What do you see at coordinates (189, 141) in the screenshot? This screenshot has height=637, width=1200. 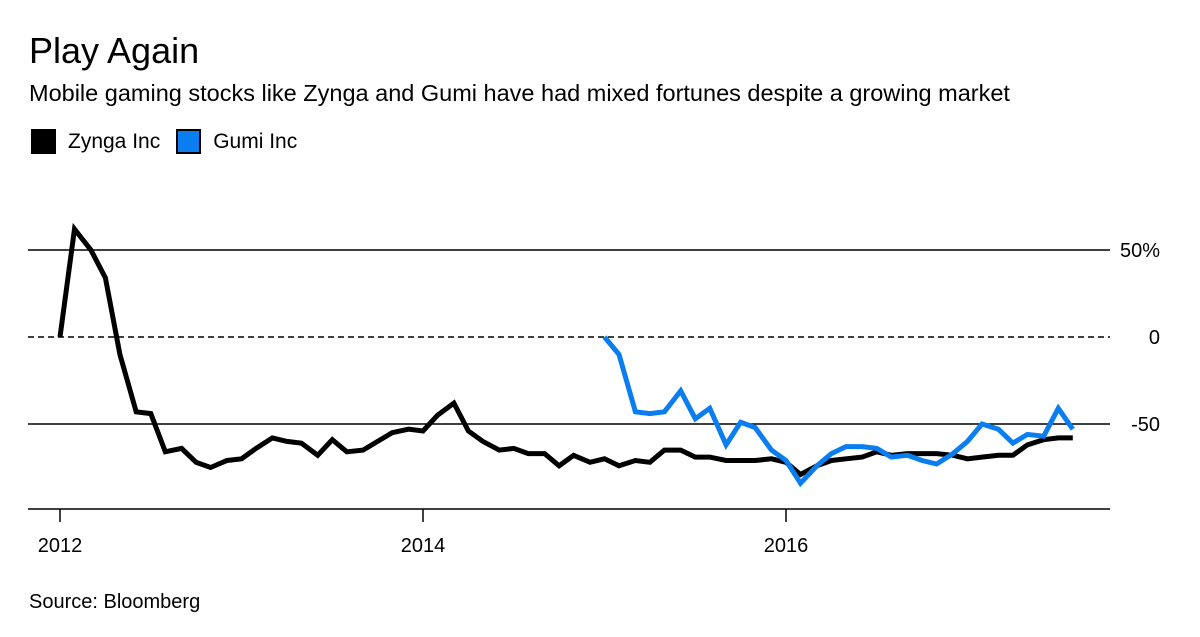 I see `legend-swatch-gumi` at bounding box center [189, 141].